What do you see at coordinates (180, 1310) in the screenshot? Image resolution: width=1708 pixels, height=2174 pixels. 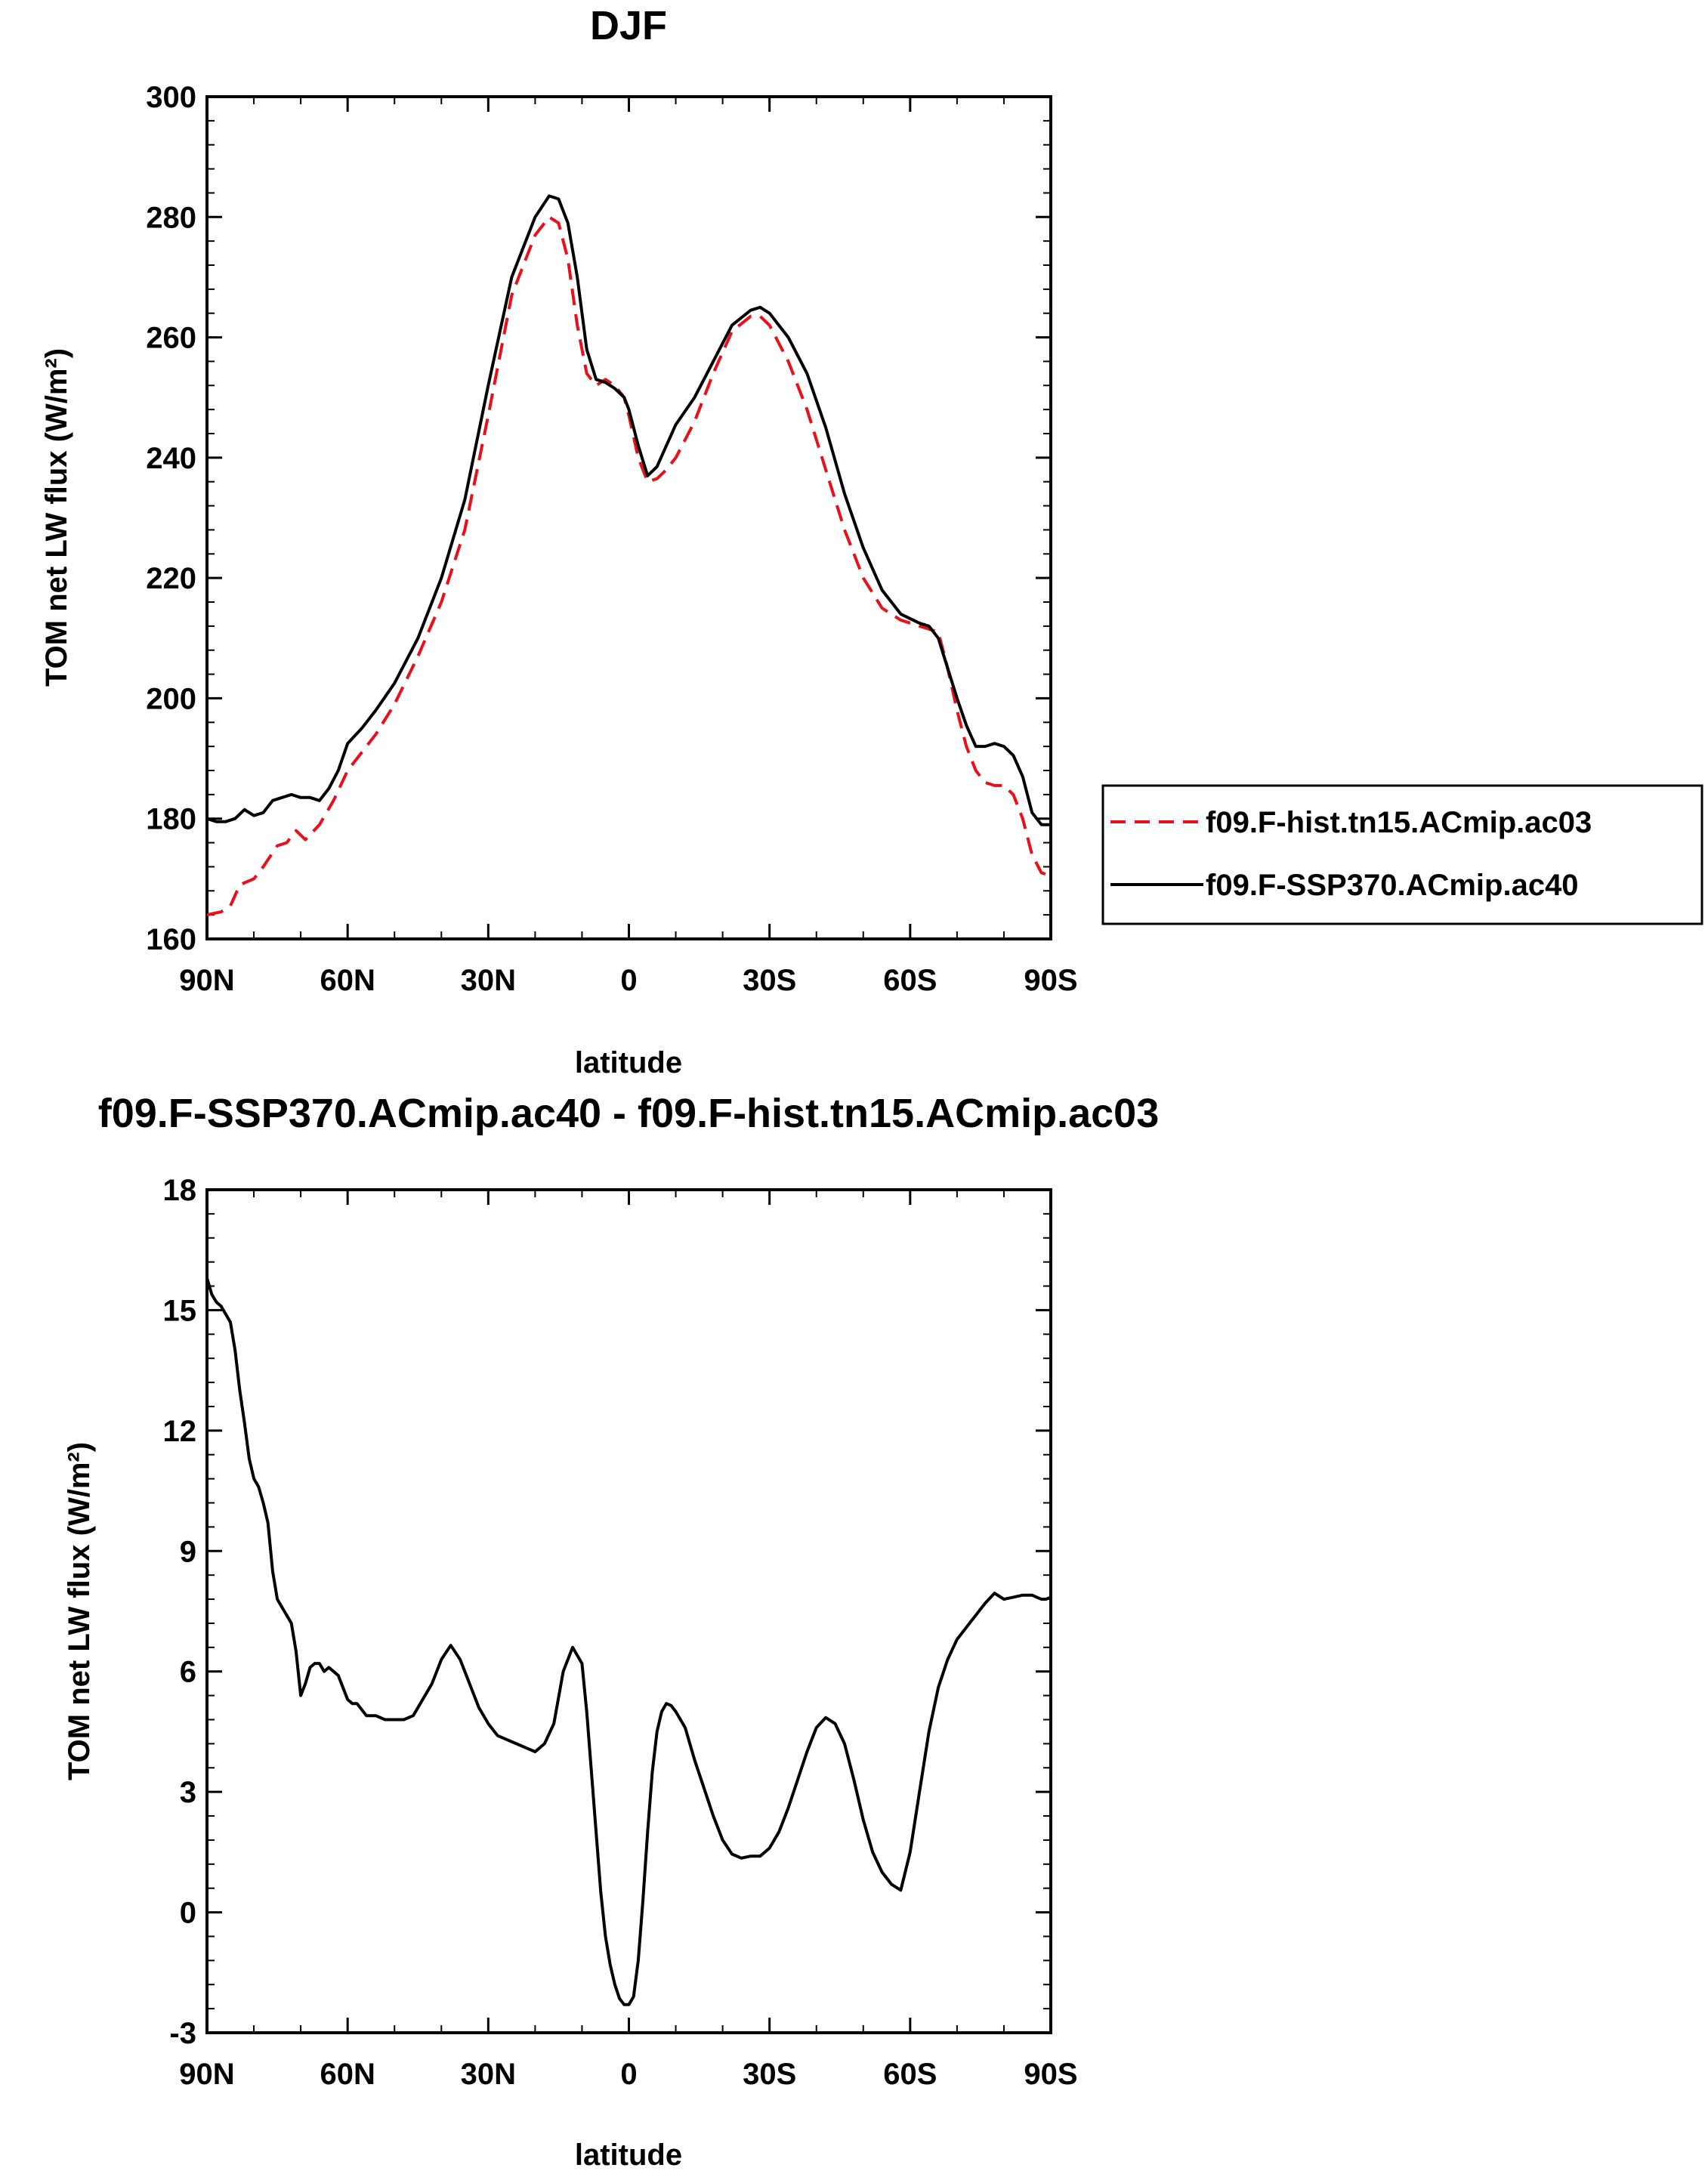 I see `bottom-y-tick-label: 15` at bounding box center [180, 1310].